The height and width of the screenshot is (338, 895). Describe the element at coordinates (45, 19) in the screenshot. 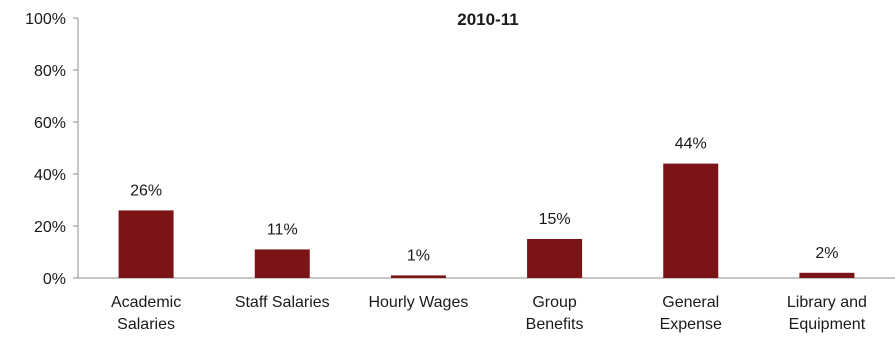

I see `y-tick-label: 100%` at that location.